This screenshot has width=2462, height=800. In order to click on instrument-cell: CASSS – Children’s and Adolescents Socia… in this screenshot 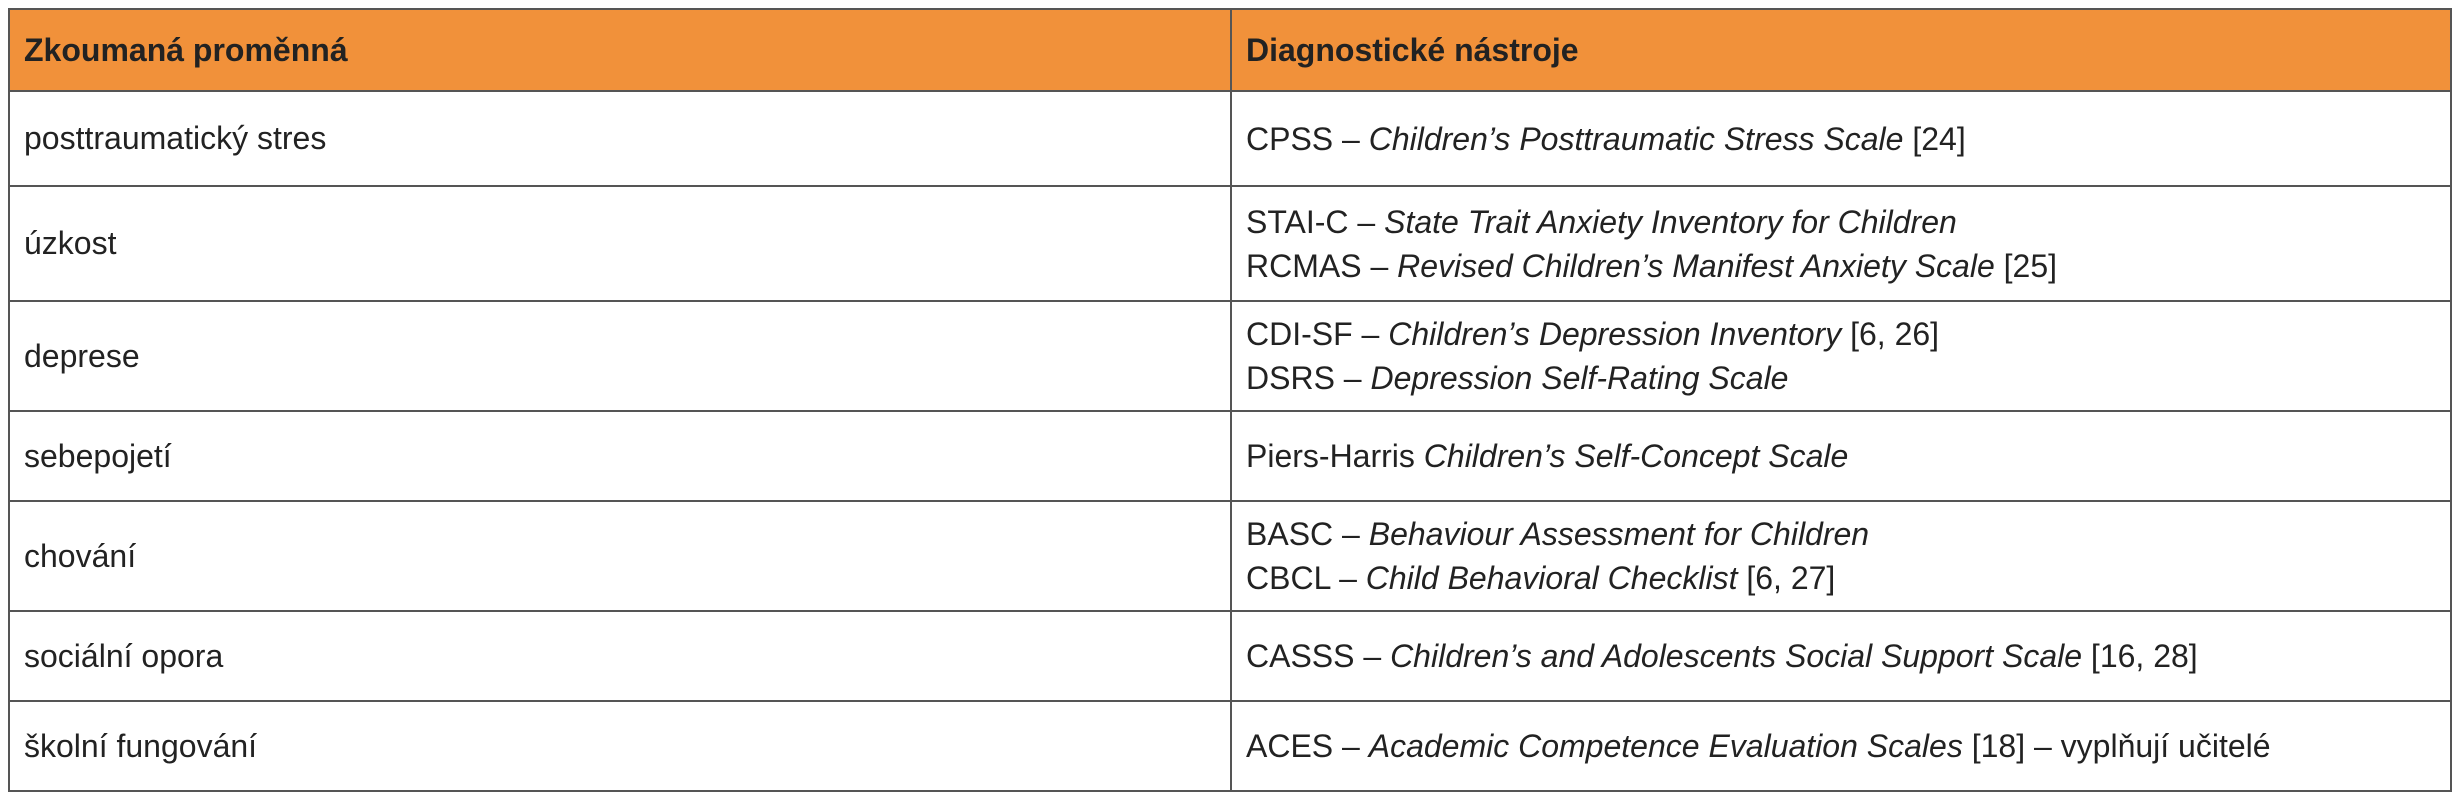, I will do `click(1841, 656)`.